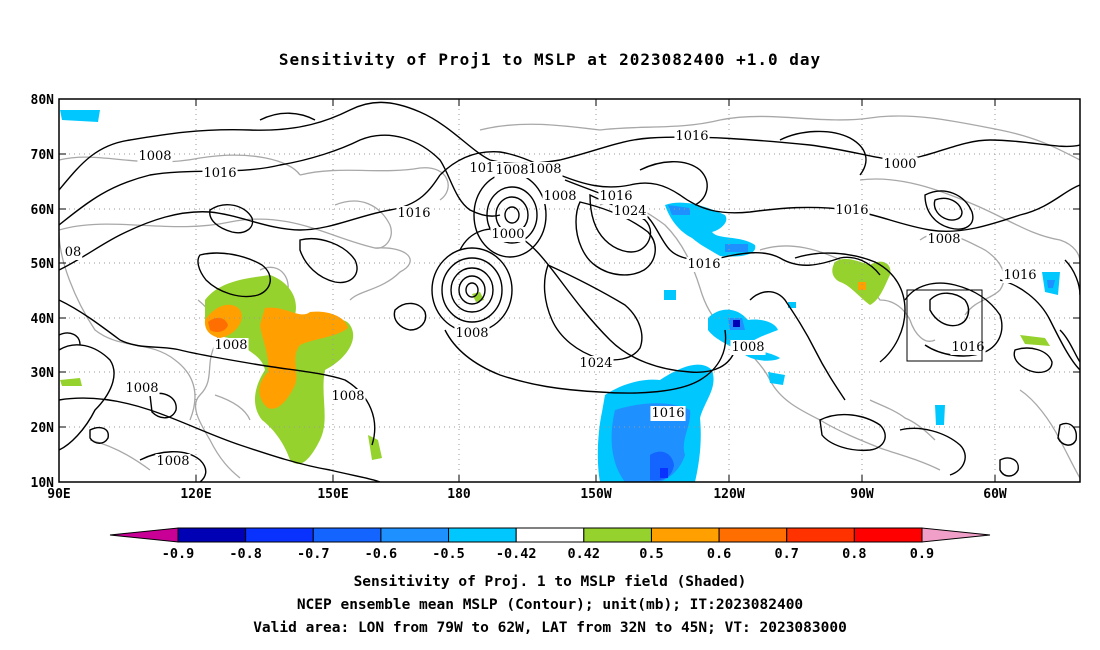 Image resolution: width=1100 pixels, height=650 pixels. Describe the element at coordinates (58, 494) in the screenshot. I see `lon-label: 90E` at that location.